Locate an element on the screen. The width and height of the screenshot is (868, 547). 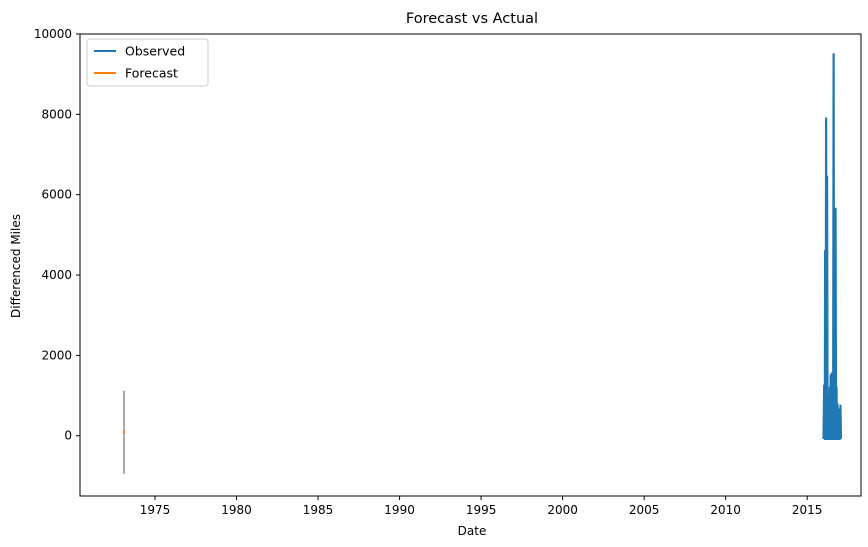
series-line-forecast is located at coordinates (124, 431).